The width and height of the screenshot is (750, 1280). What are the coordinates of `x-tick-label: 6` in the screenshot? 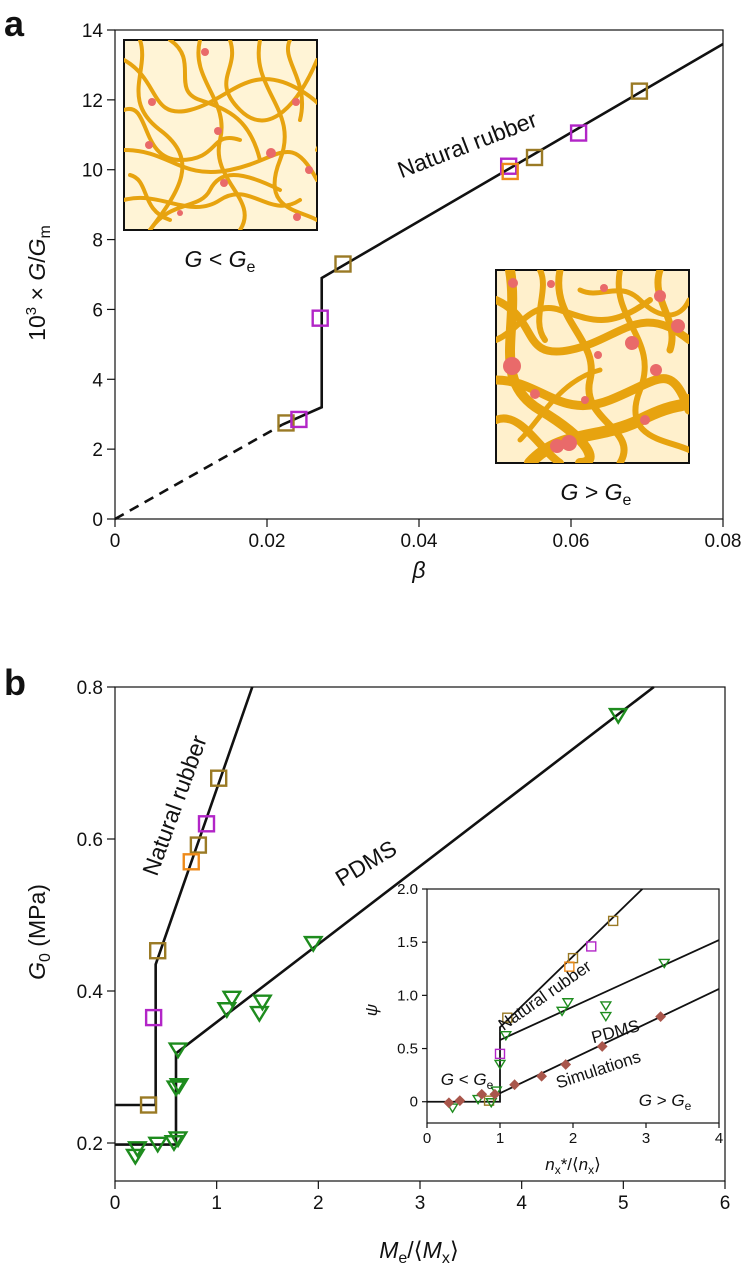 It's located at (725, 1203).